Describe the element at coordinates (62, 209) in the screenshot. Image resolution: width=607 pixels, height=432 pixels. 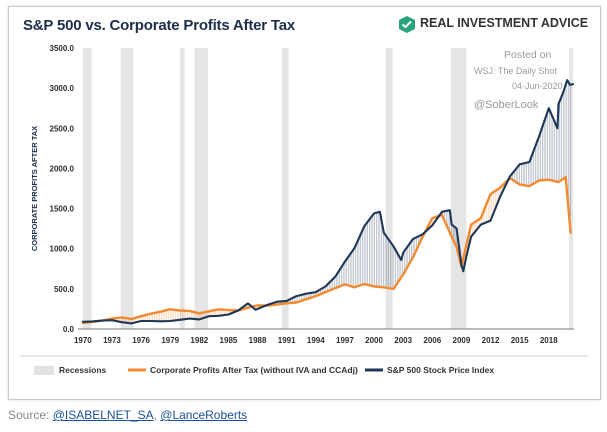
I see `y-tick-label: 1500.0` at that location.